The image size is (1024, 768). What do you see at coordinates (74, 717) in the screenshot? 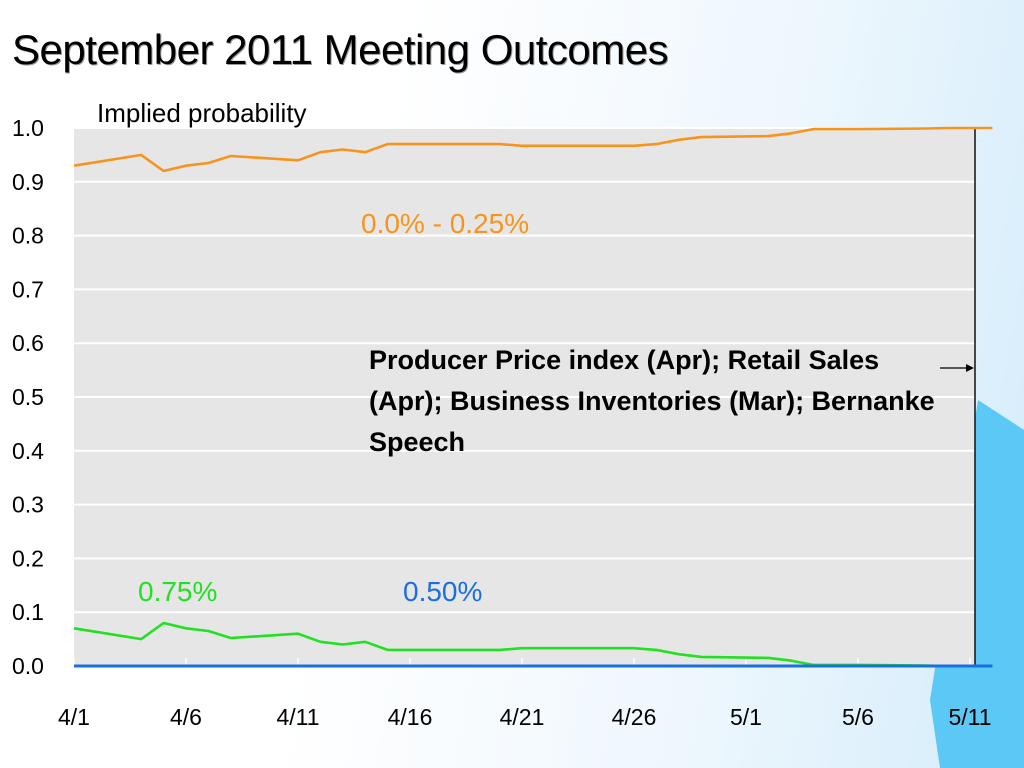
I see `x-tick-label: 4/1` at bounding box center [74, 717].